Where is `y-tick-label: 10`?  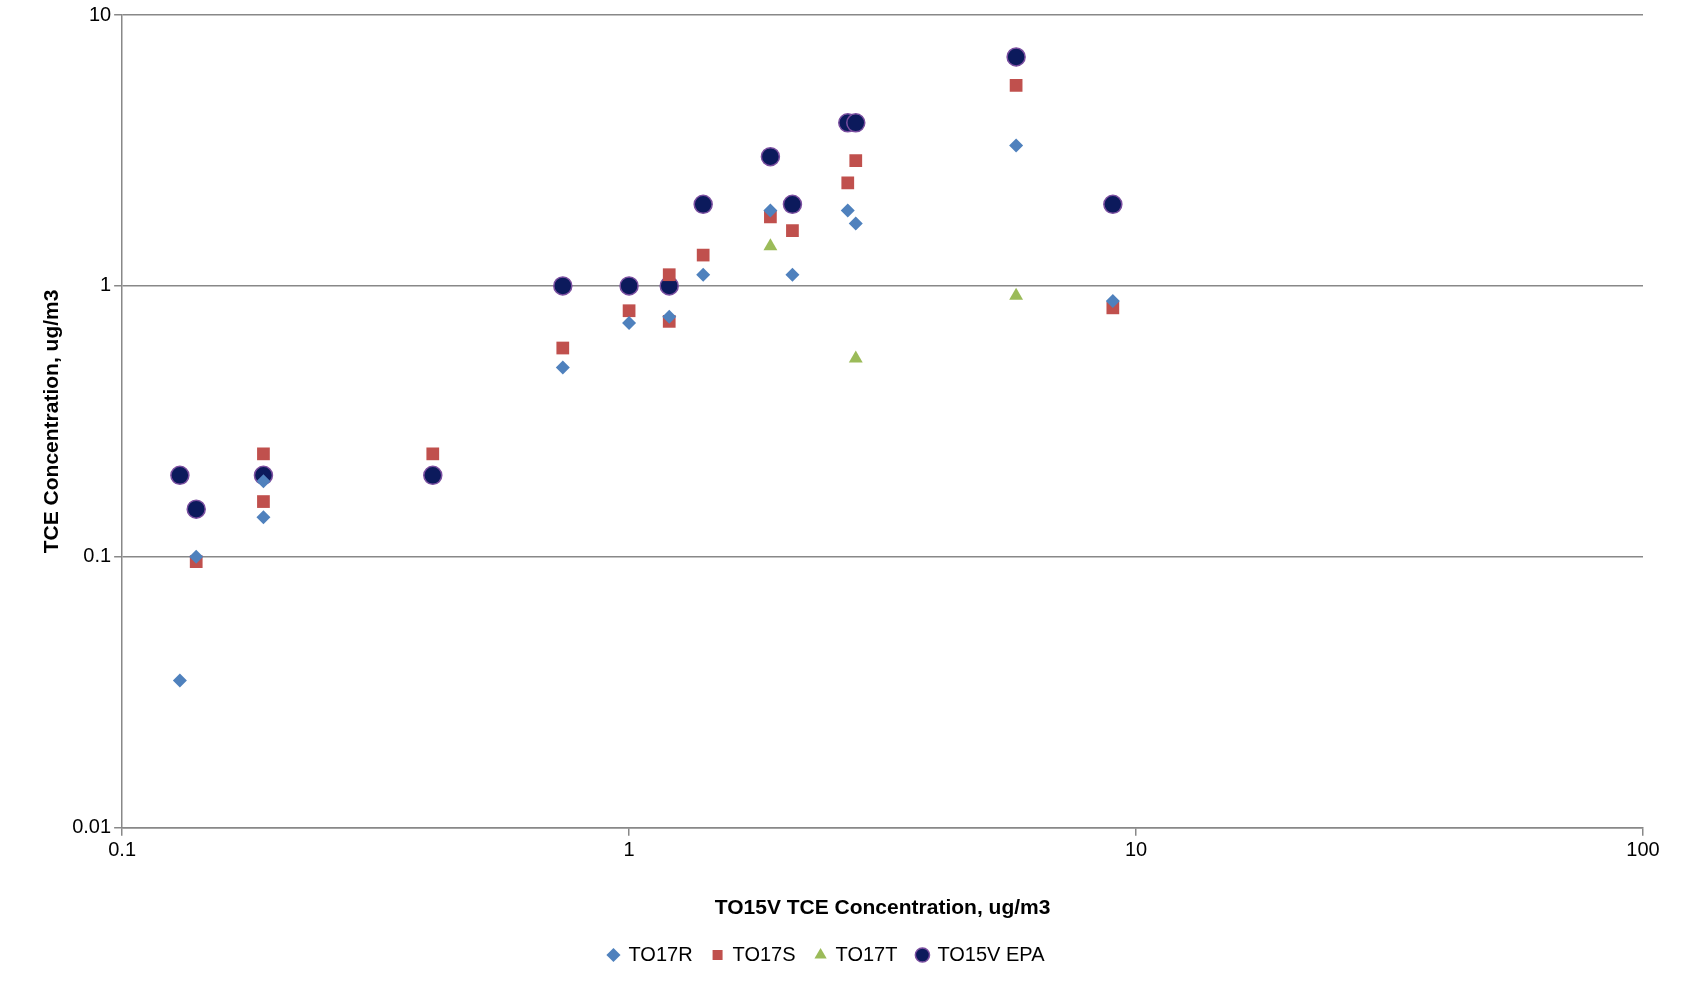 y-tick-label: 10 is located at coordinates (100, 13).